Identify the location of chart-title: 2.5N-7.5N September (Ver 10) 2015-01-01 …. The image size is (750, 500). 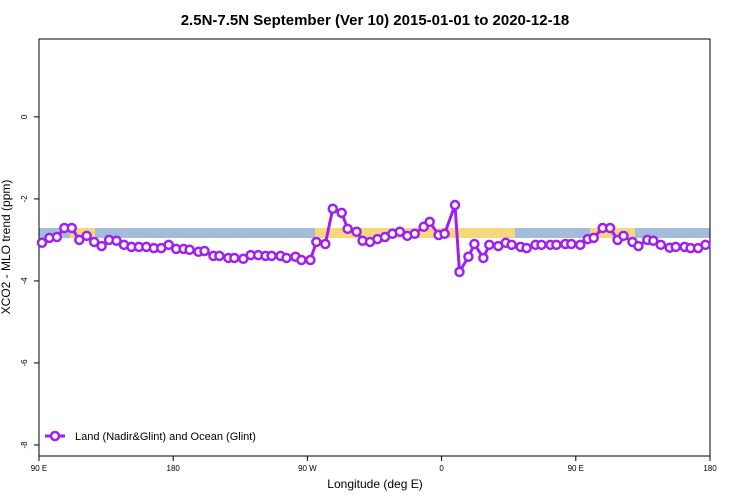
(375, 20).